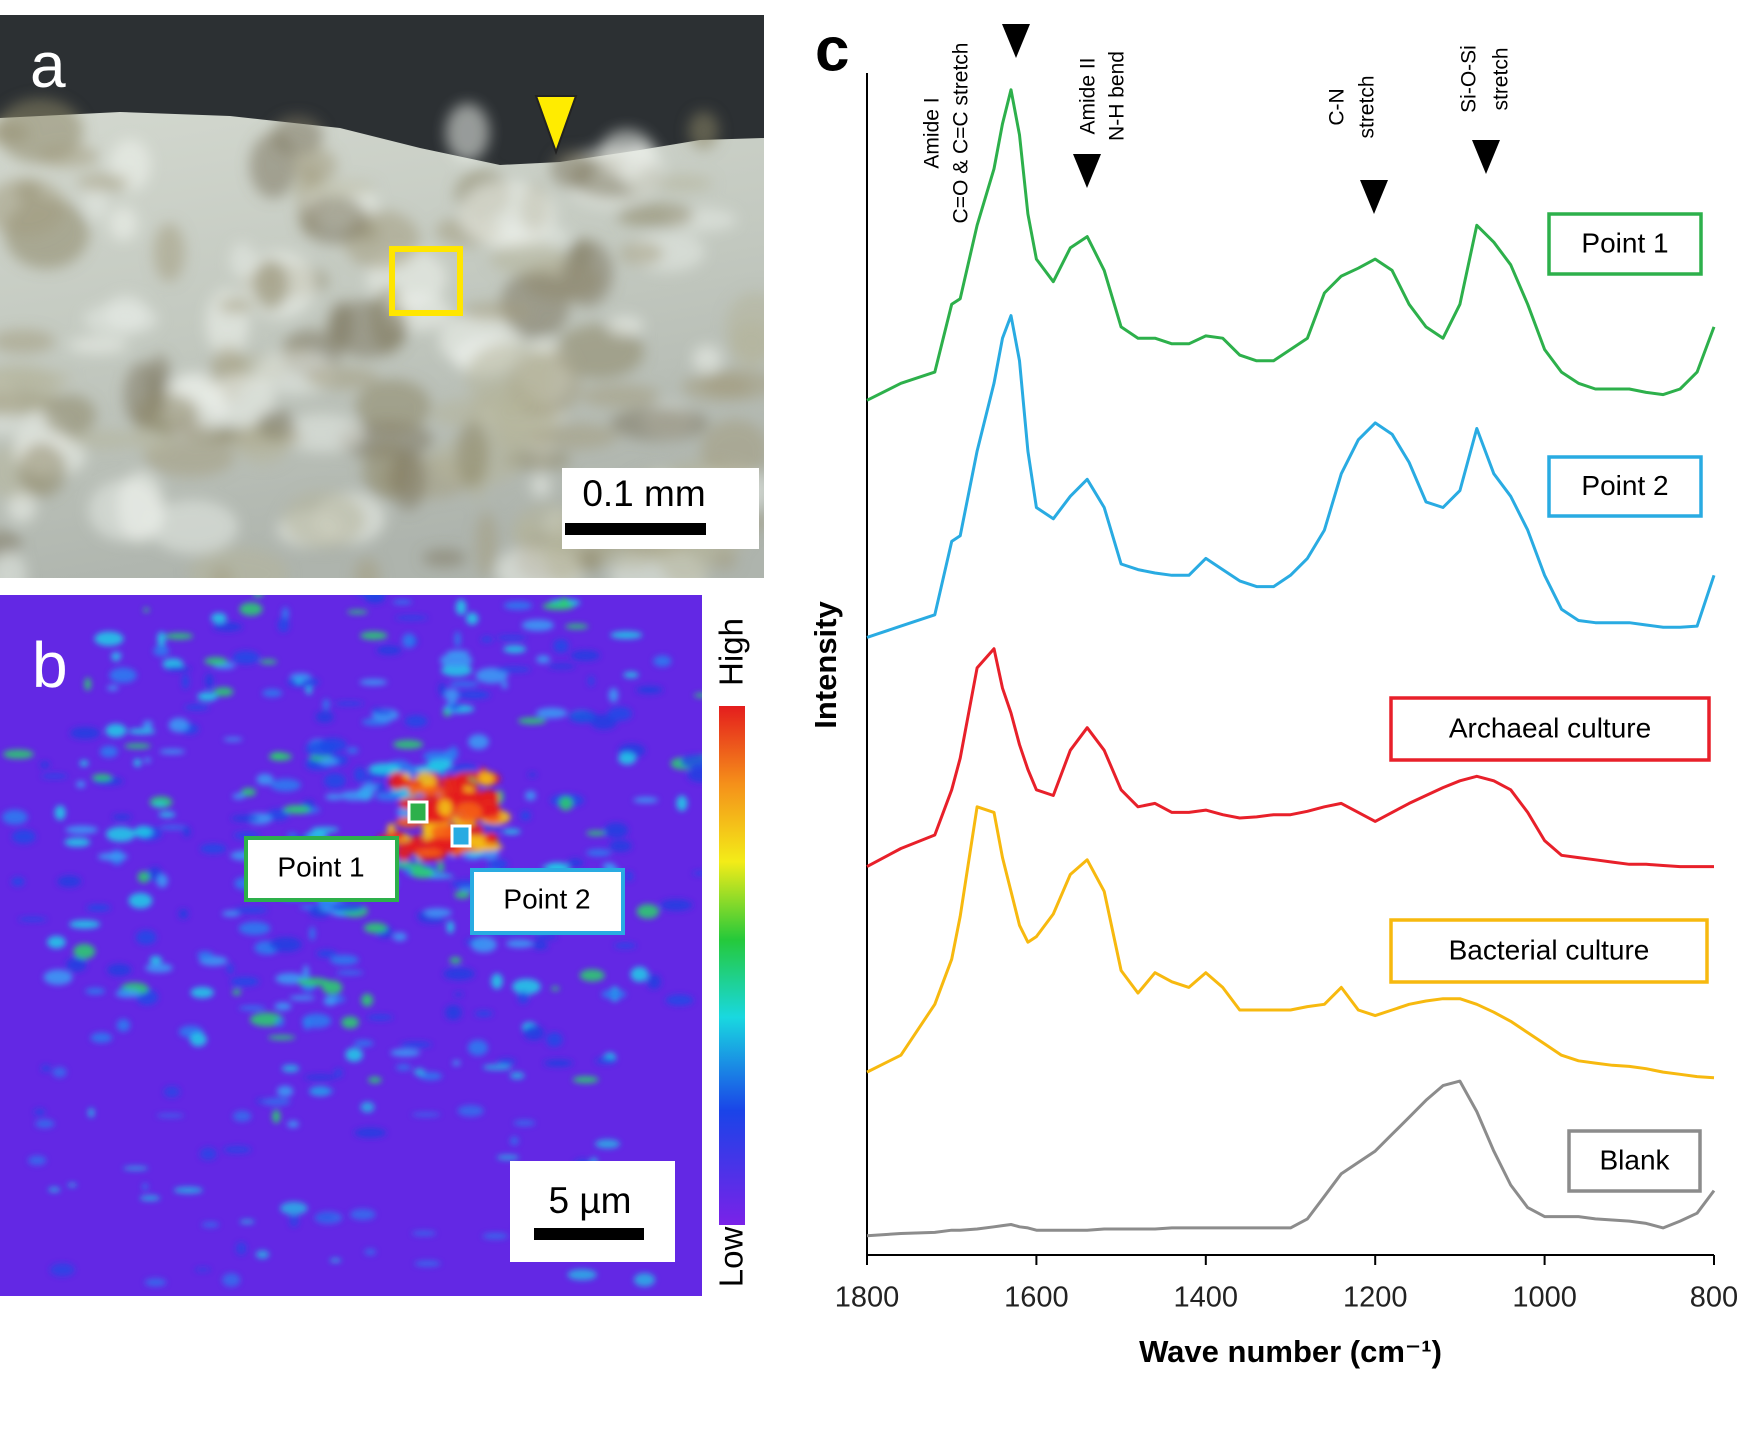  What do you see at coordinates (1117, 96) in the screenshot?
I see `peak-annotation: N-H bend` at bounding box center [1117, 96].